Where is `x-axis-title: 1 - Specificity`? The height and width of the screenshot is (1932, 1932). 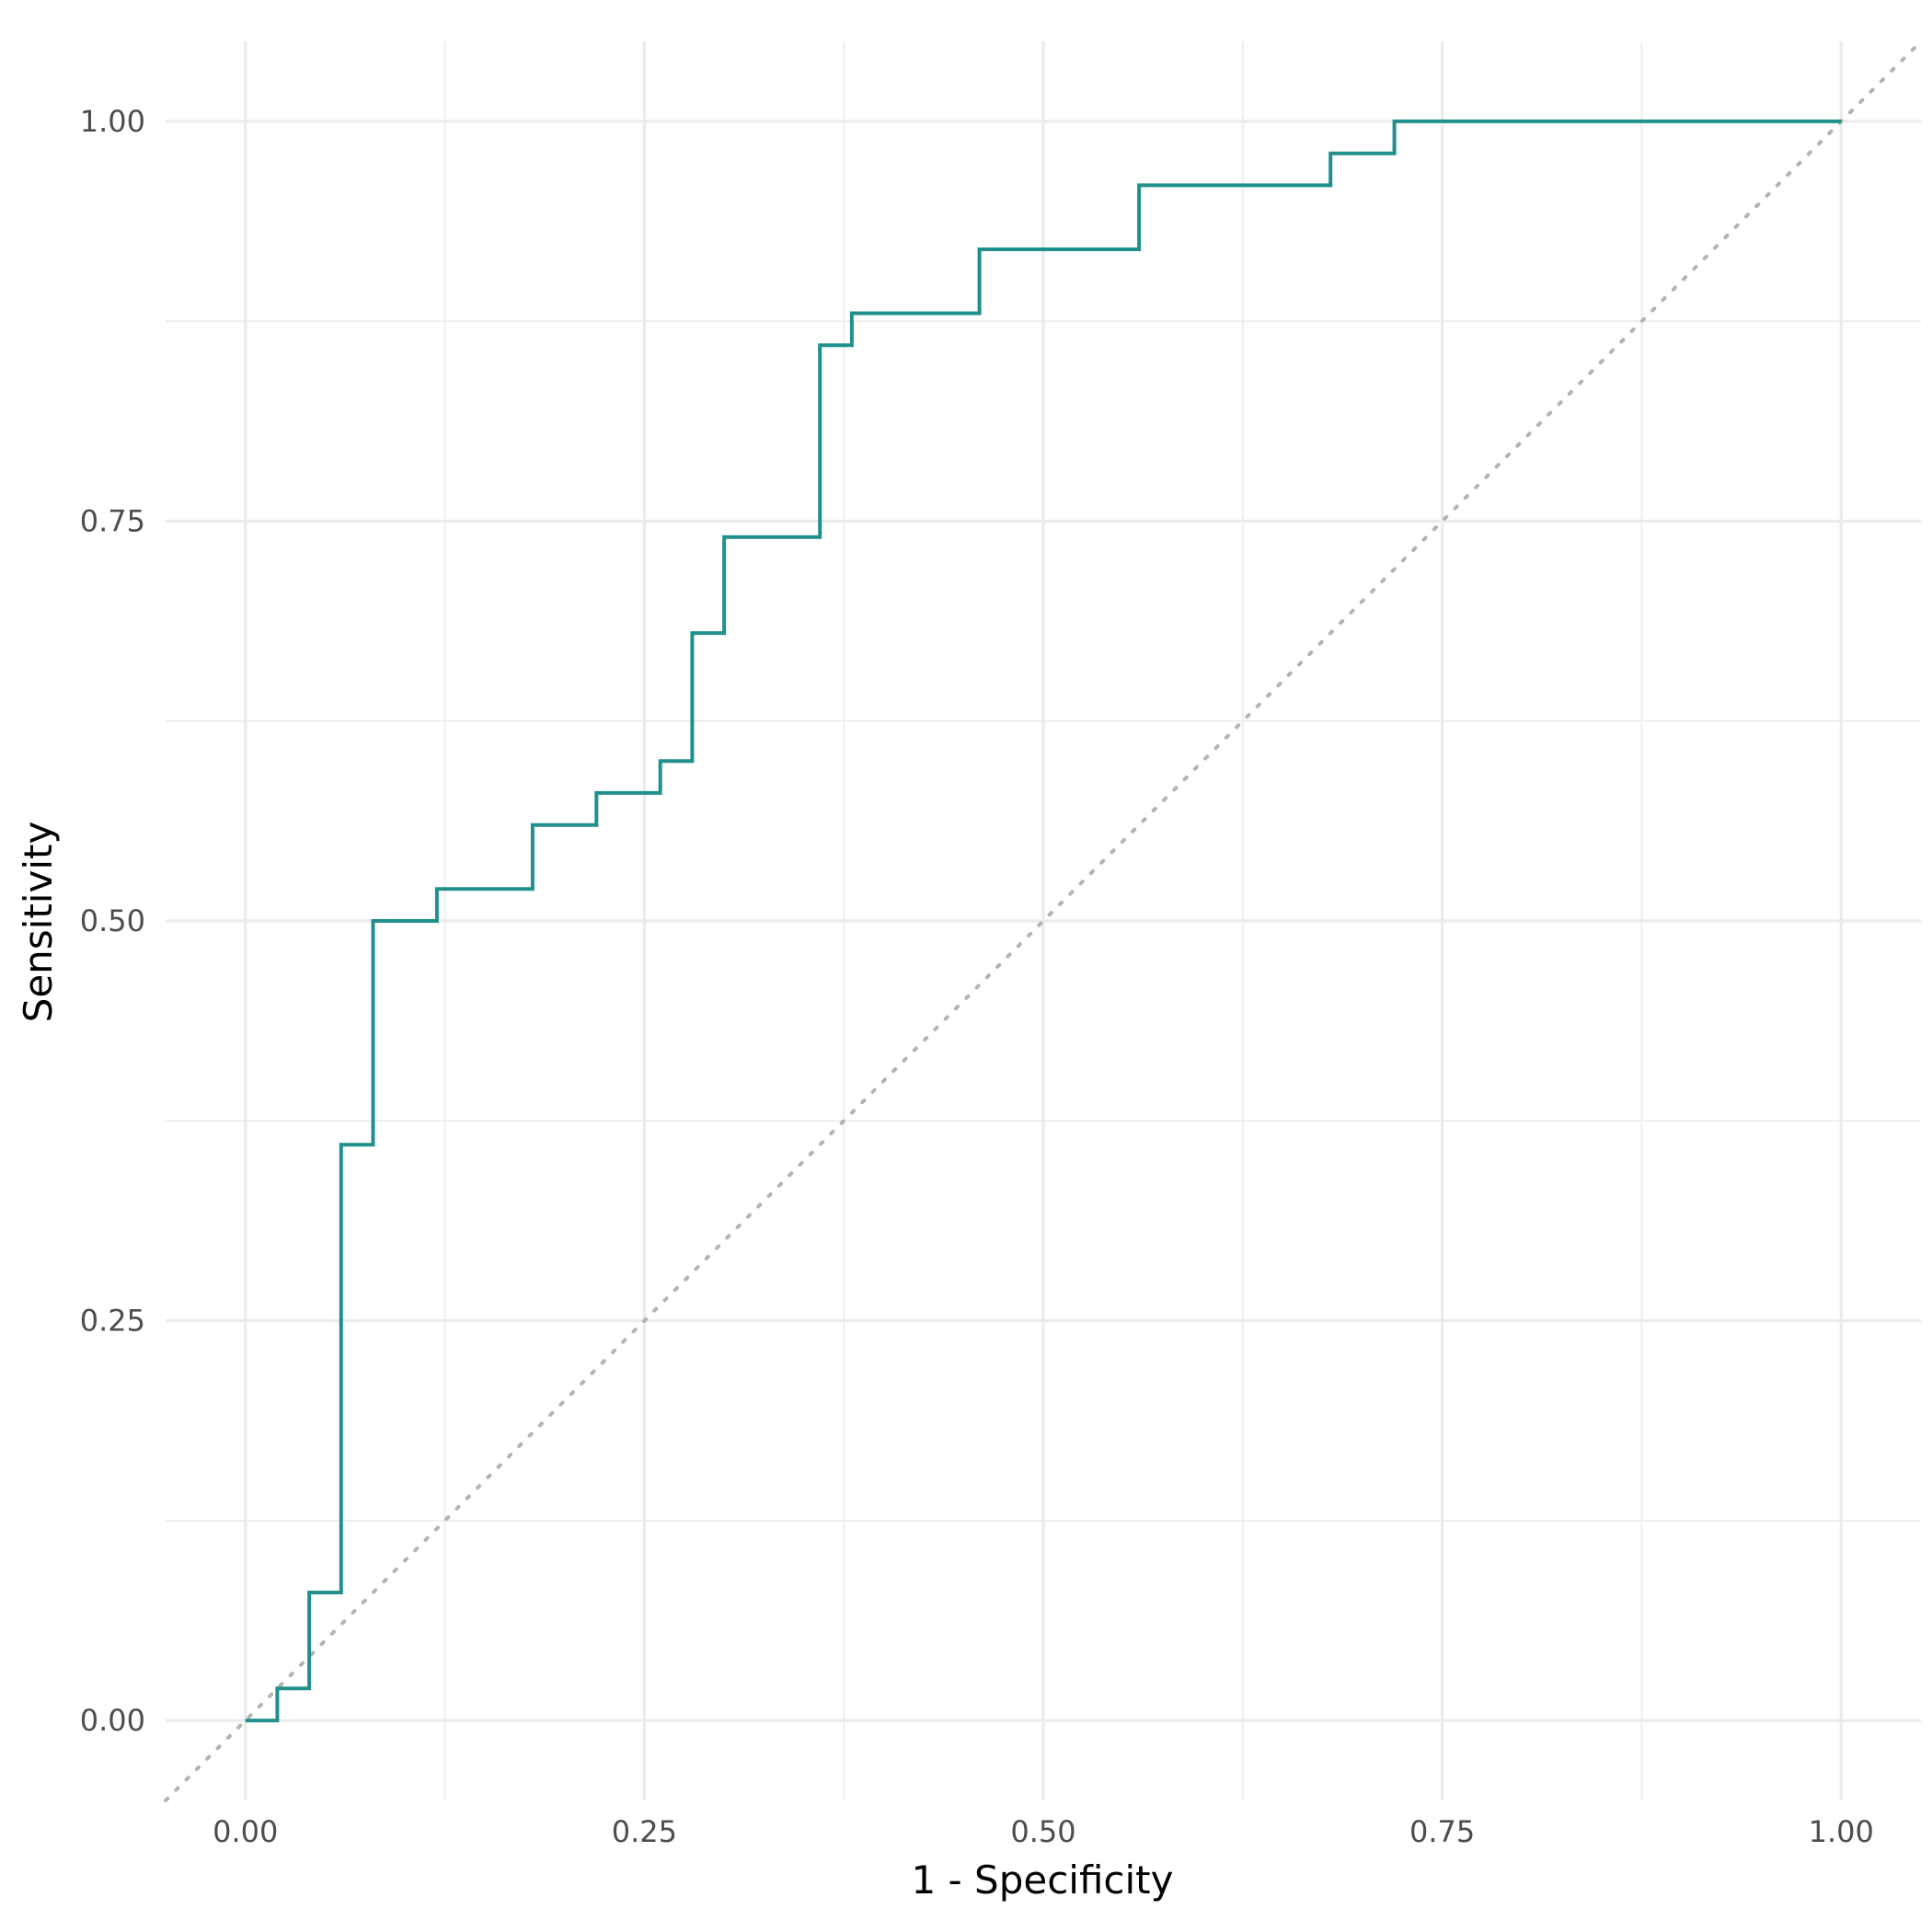
x-axis-title: 1 - Specificity is located at coordinates (1042, 1880).